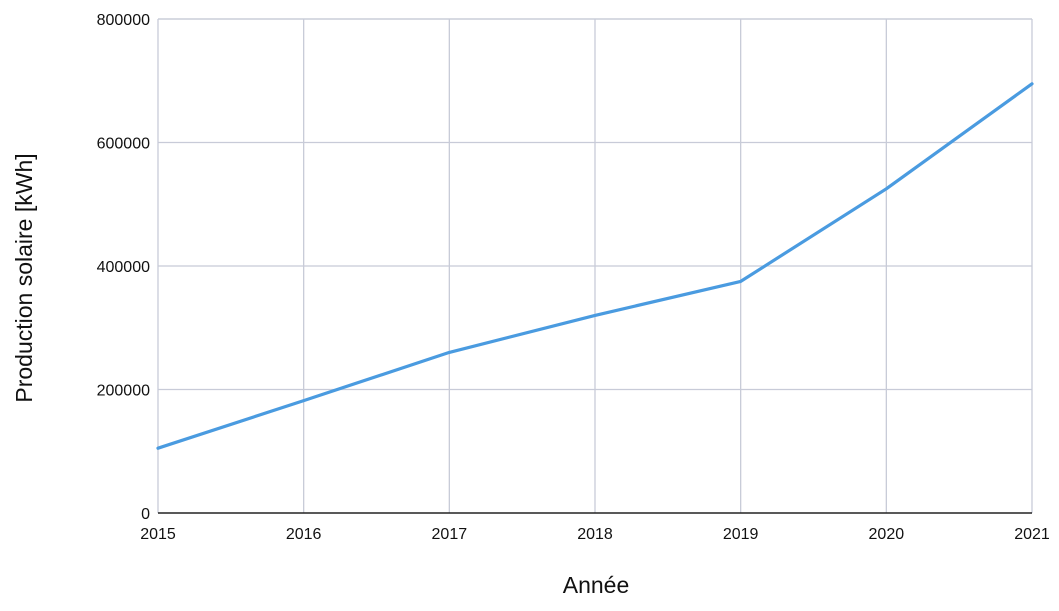 Image resolution: width=1059 pixels, height=611 pixels. Describe the element at coordinates (123, 391) in the screenshot. I see `y-tick-label: 200000` at that location.